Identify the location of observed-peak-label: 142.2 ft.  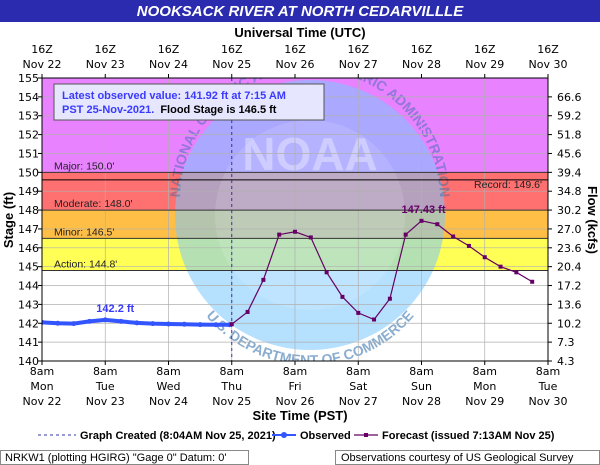
(115, 309).